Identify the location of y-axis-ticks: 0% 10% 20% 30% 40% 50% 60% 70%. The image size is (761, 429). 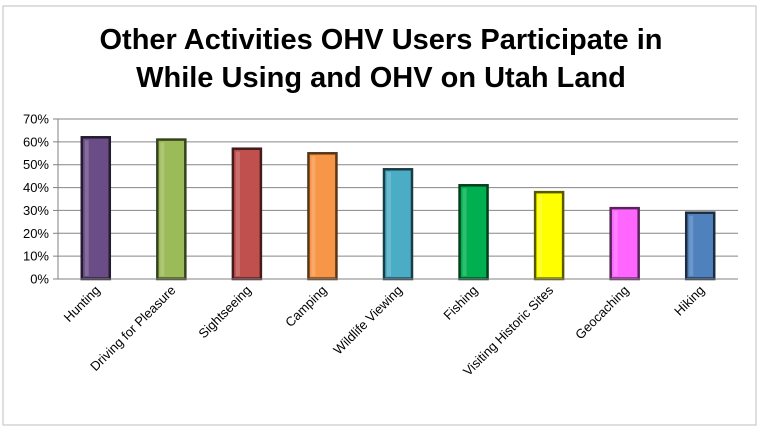
(40, 199).